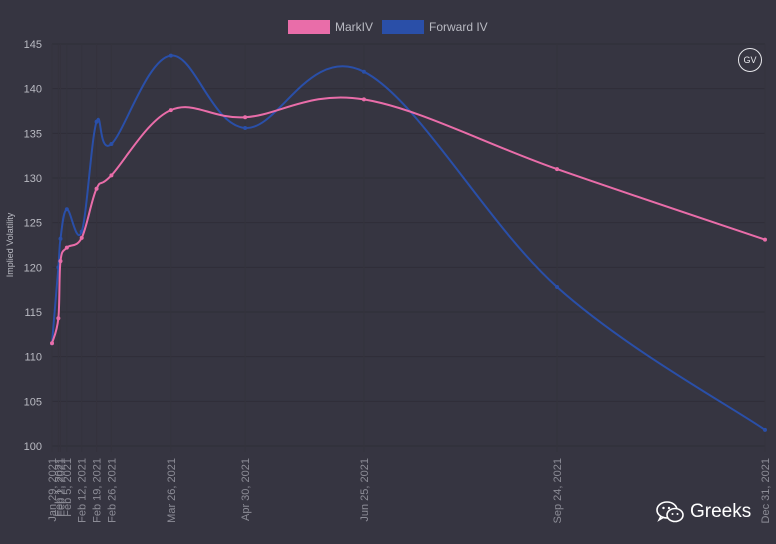  I want to click on y-axis: 100 105 110 115 120 125 130 135 140 145, so click(33, 246).